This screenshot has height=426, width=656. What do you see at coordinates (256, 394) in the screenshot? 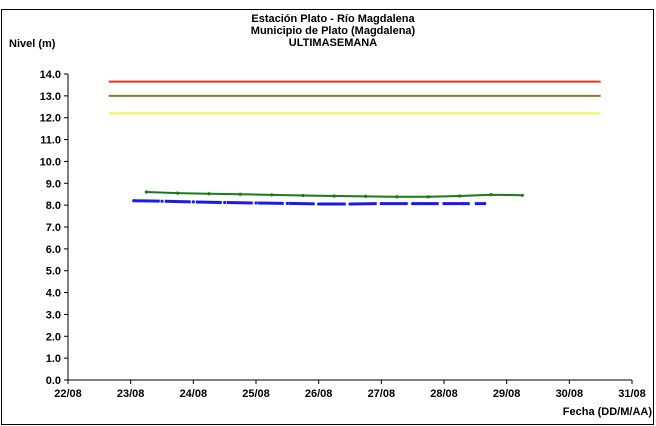
I see `x-tick-label: 25/08` at bounding box center [256, 394].